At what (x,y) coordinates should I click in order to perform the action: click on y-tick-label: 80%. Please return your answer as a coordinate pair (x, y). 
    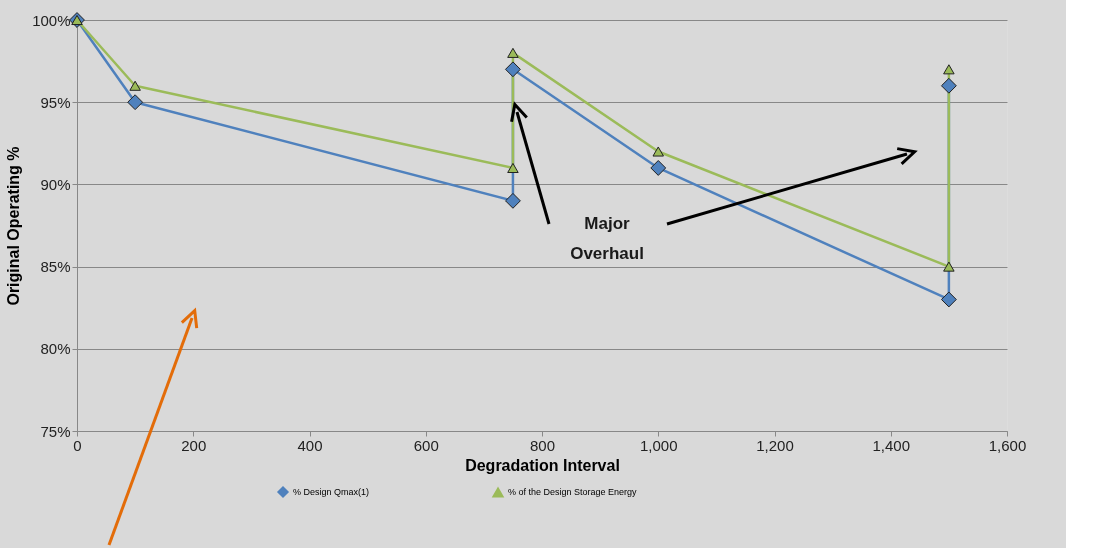
    Looking at the image, I should click on (55, 349).